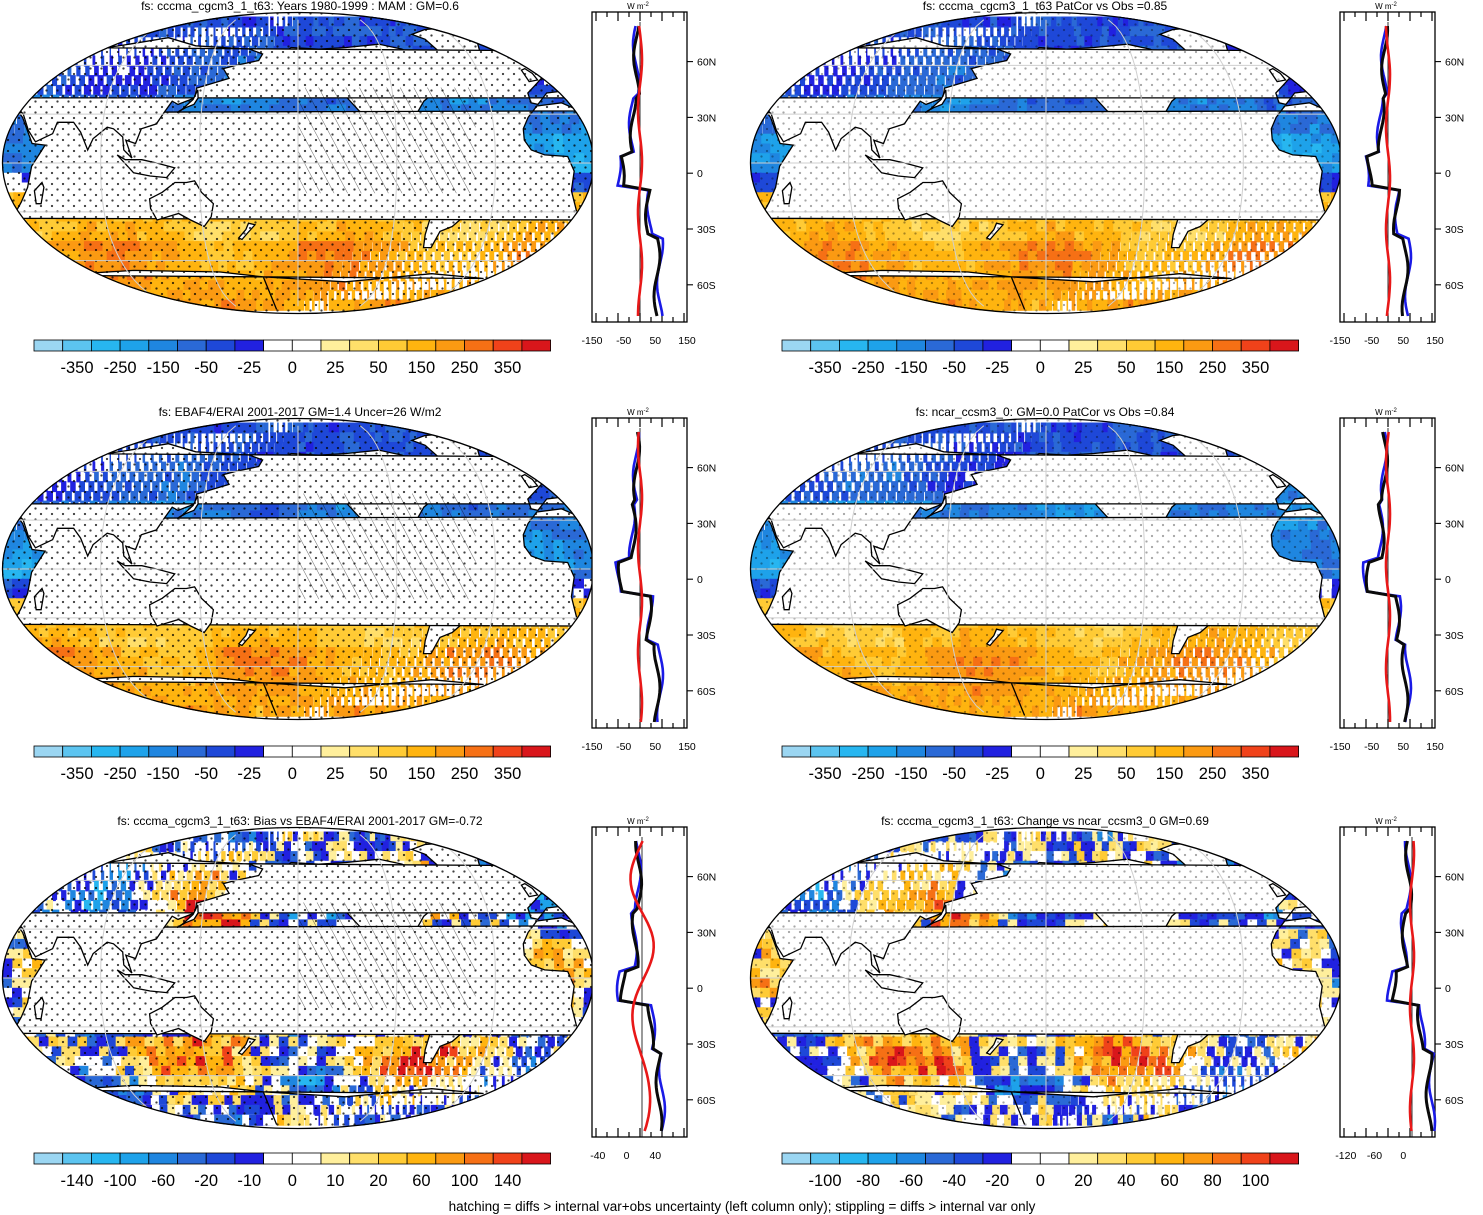  Describe the element at coordinates (706, 118) in the screenshot. I see `profile-lat-label: 30N` at that location.